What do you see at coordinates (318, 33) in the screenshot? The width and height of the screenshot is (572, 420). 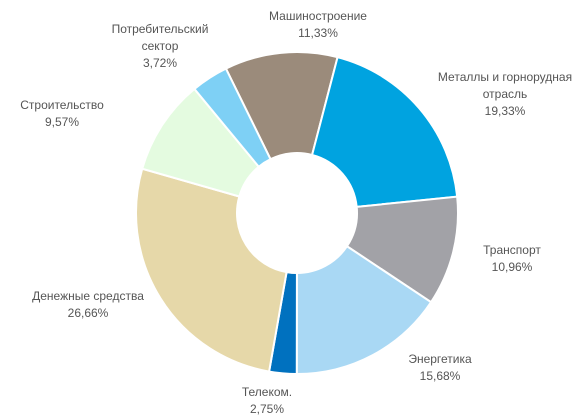 I see `value-label: 11,33%` at bounding box center [318, 33].